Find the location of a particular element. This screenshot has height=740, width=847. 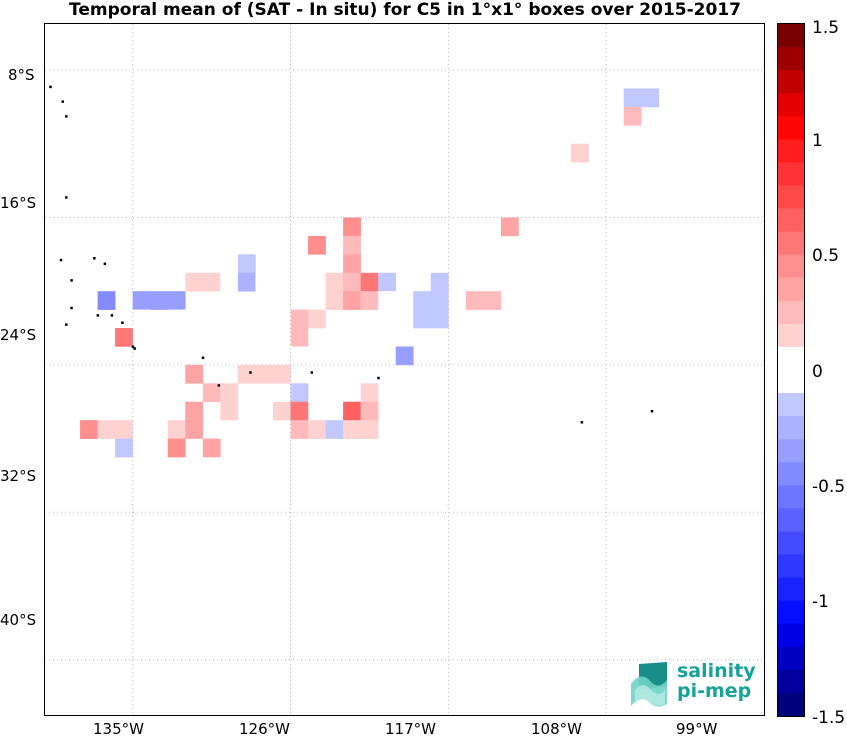

lon-label-117w: 117°W is located at coordinates (410, 729).